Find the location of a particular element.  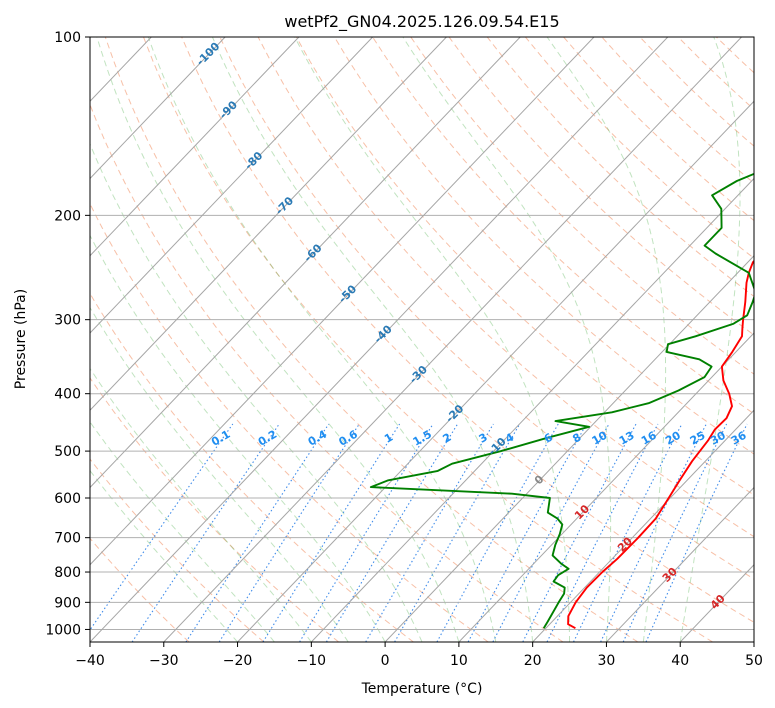

mixing-ratio-label: 1.5 is located at coordinates (422, 438).